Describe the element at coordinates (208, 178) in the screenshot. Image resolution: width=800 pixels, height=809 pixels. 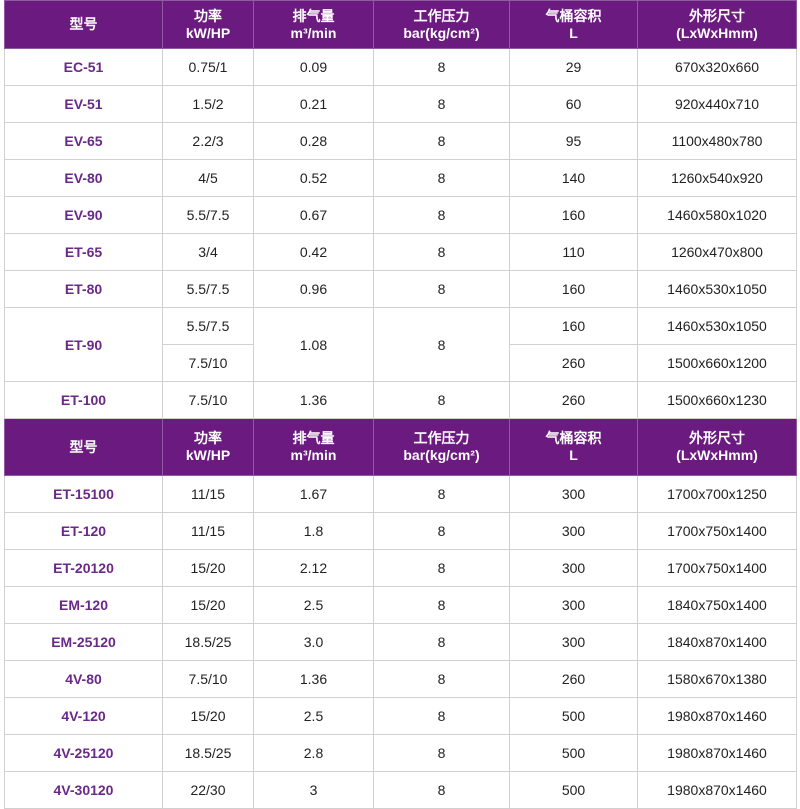
I see `power-cell: 4/5` at that location.